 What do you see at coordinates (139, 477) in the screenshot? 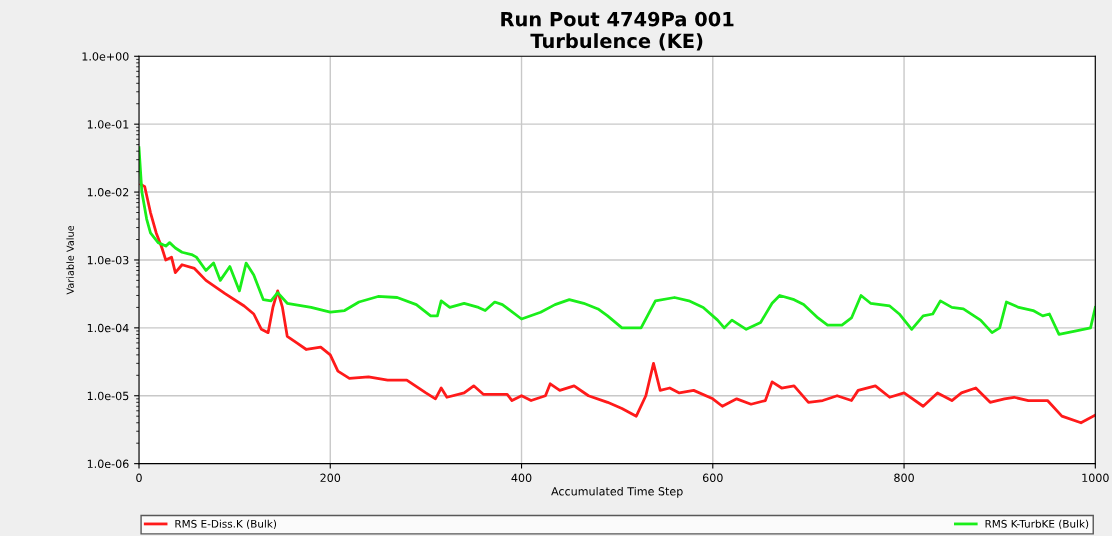
I see `x-tick-label: 0` at bounding box center [139, 477].